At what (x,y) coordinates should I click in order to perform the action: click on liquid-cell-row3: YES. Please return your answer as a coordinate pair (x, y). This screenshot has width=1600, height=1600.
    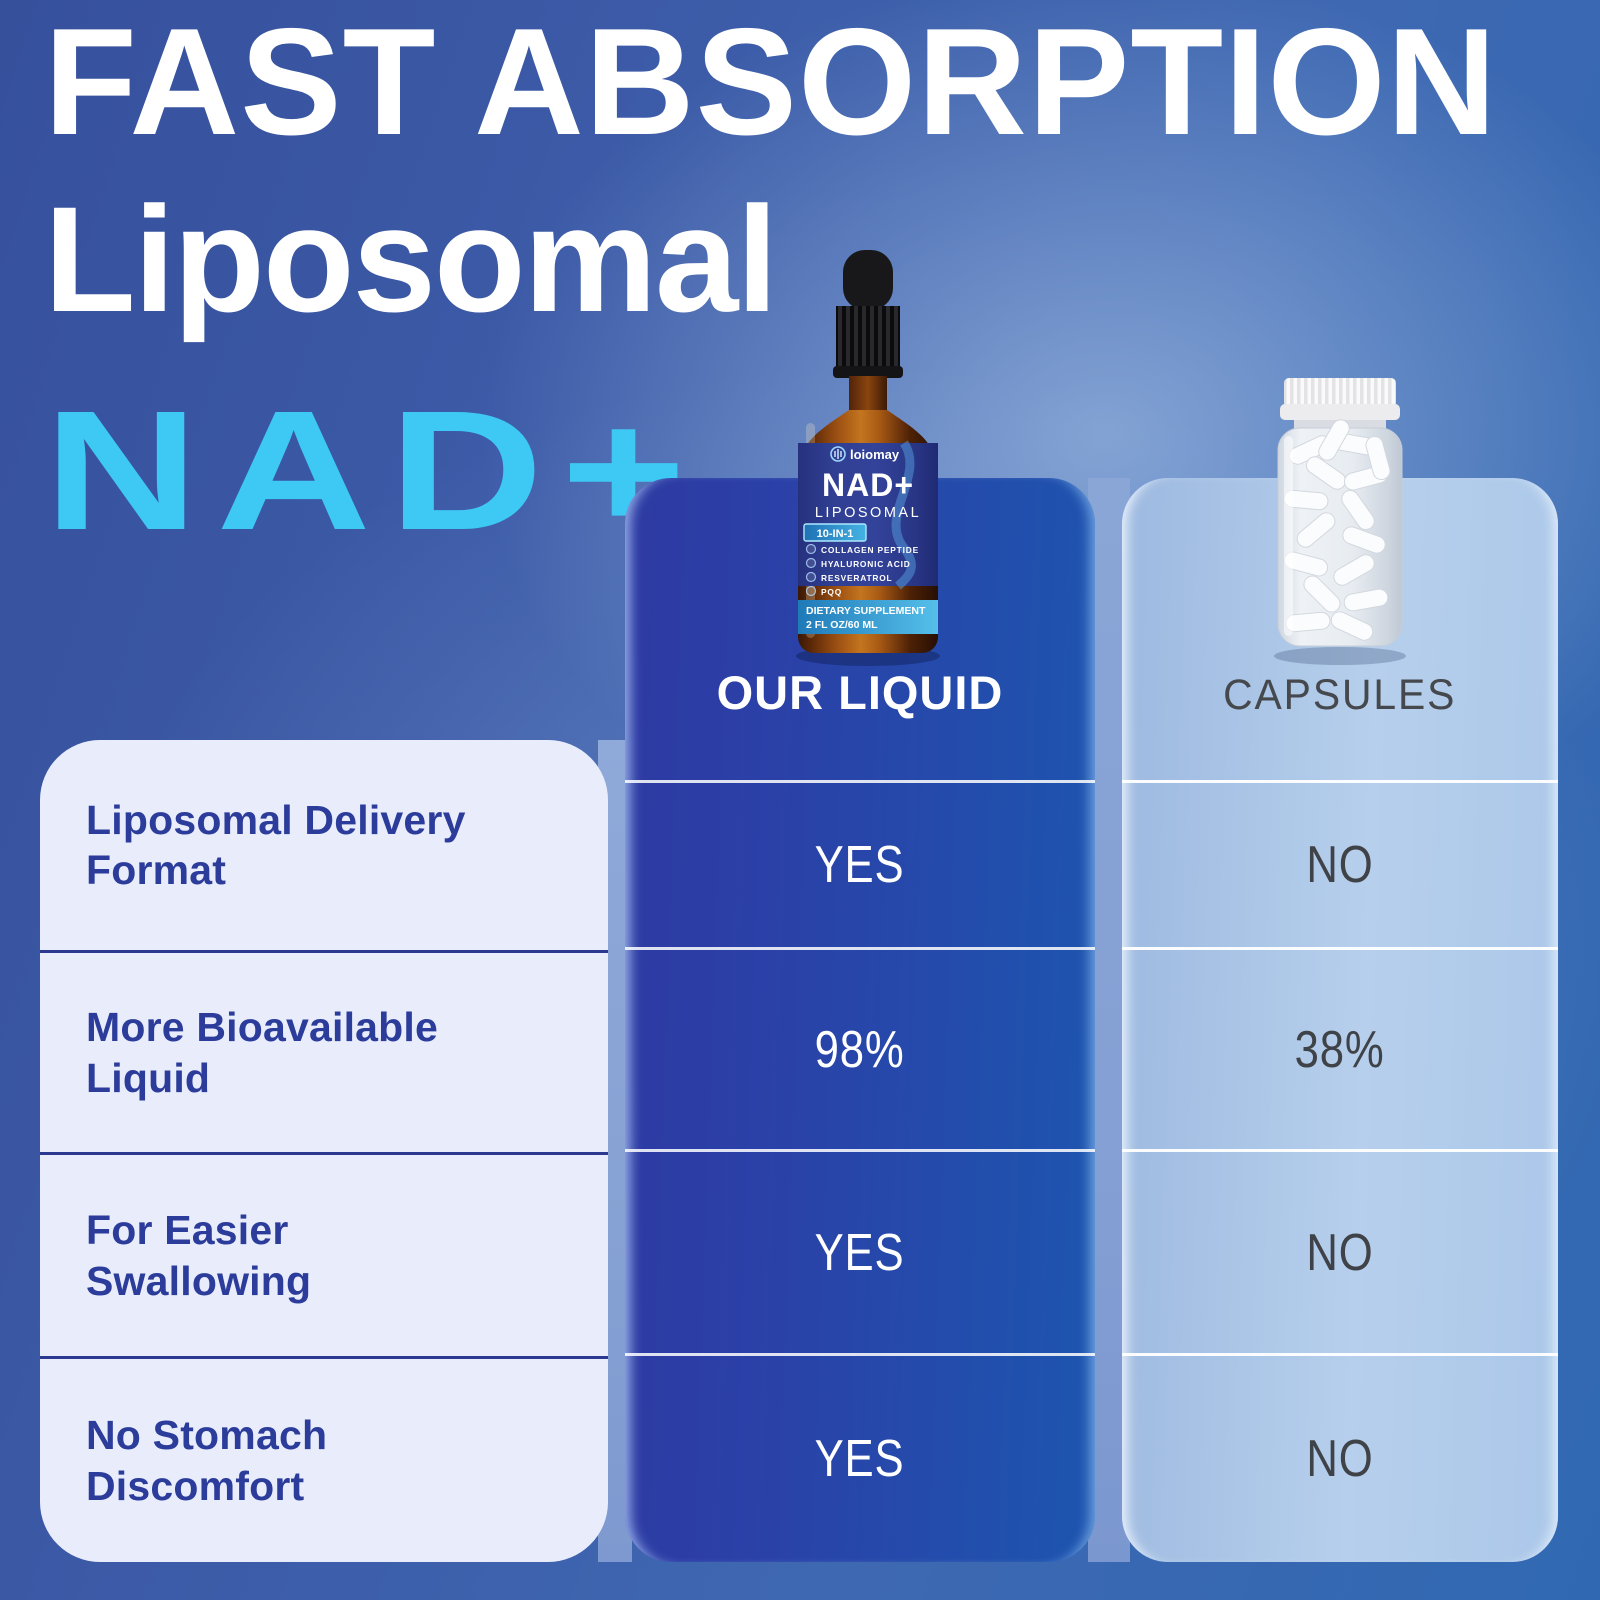
    Looking at the image, I should click on (860, 1251).